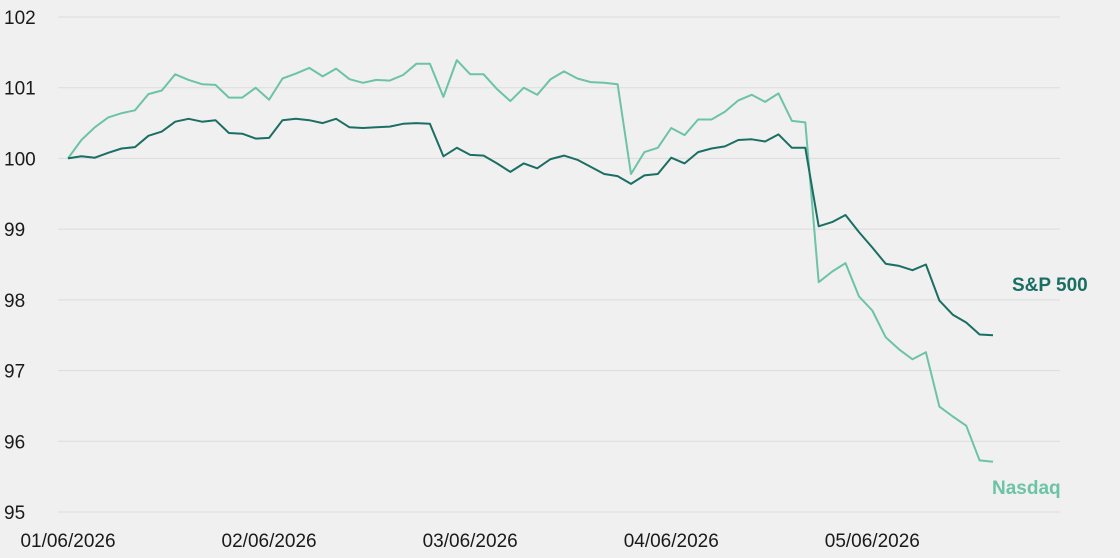 The width and height of the screenshot is (1120, 558). What do you see at coordinates (14, 230) in the screenshot?
I see `y-tick-label: 99` at bounding box center [14, 230].